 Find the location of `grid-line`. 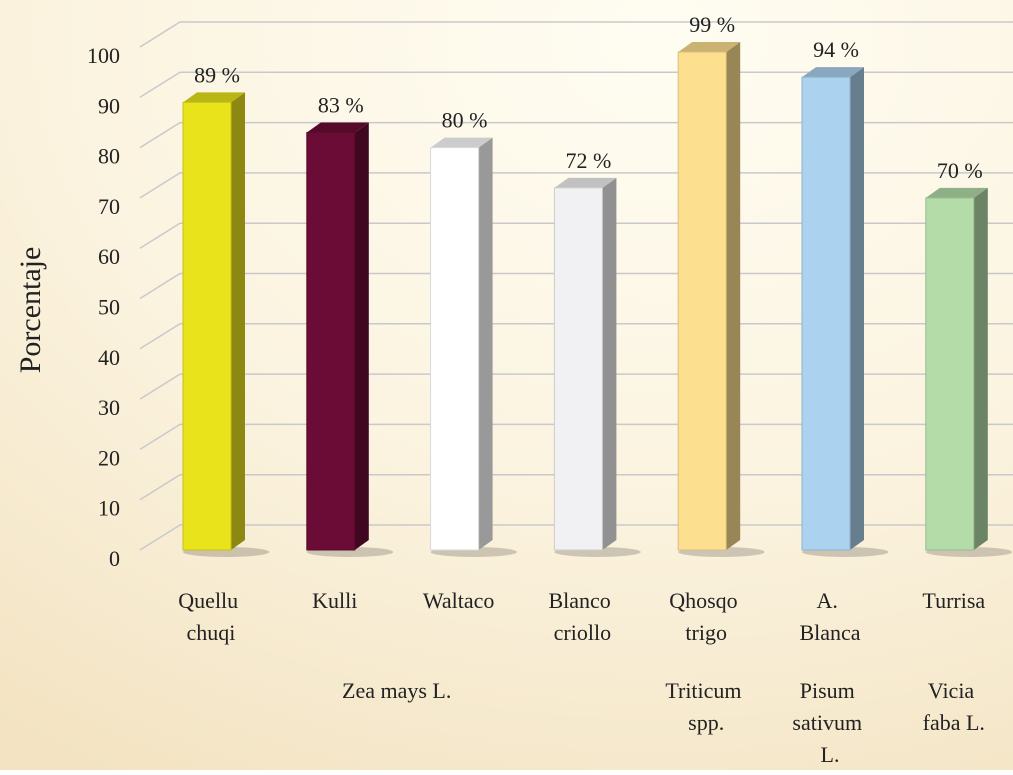

grid-line is located at coordinates (576, 34).